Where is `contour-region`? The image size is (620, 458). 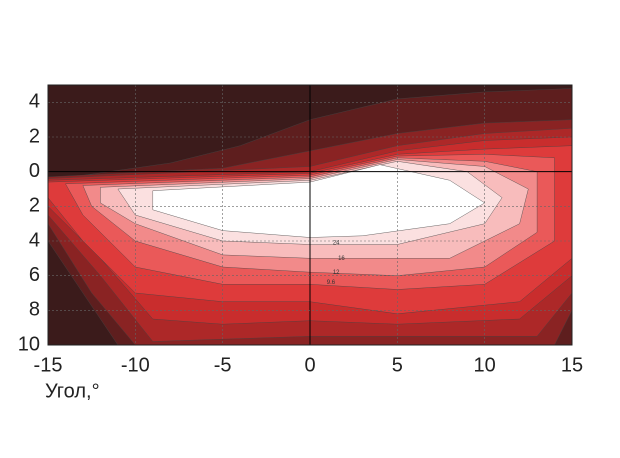
contour-region is located at coordinates (319, 201).